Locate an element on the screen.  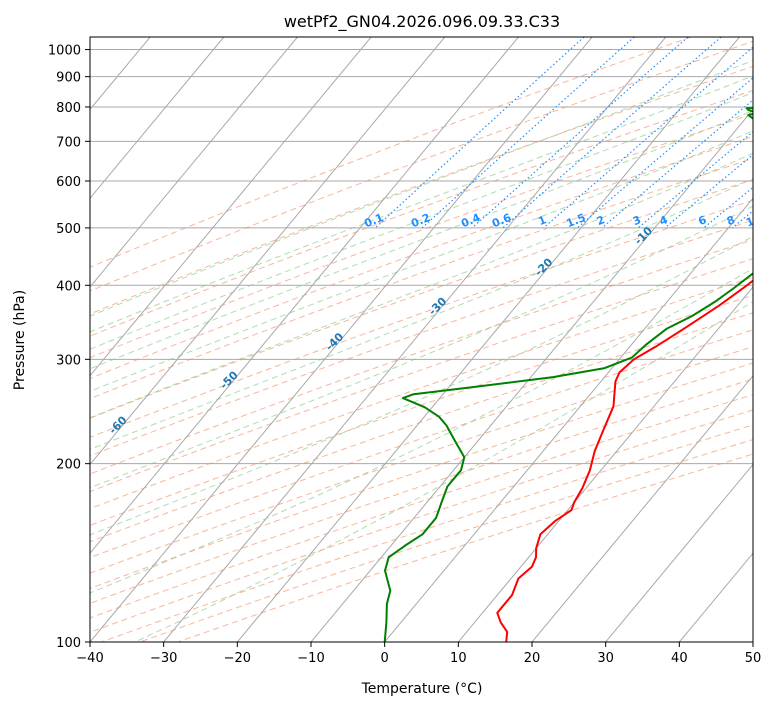
y-tick-label: 600 is located at coordinates (68, 182).